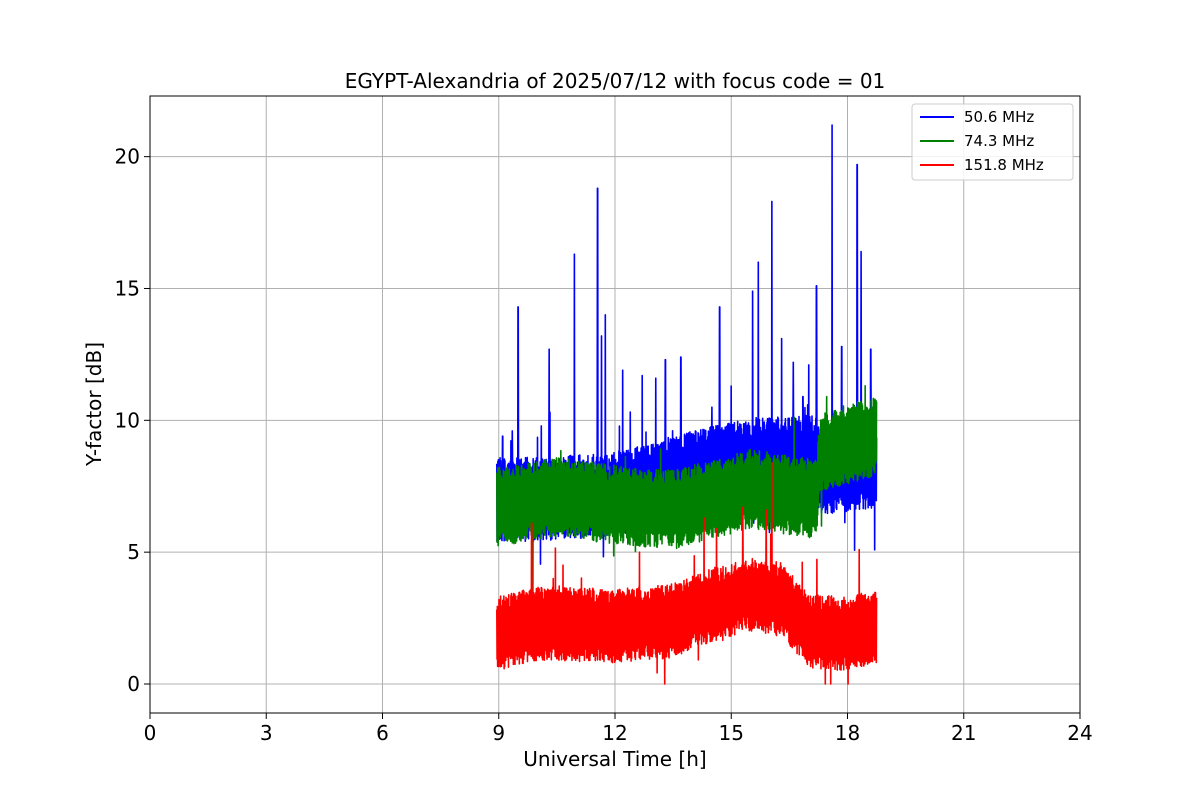  What do you see at coordinates (382, 733) in the screenshot?
I see `x-tick-label: 6` at bounding box center [382, 733].